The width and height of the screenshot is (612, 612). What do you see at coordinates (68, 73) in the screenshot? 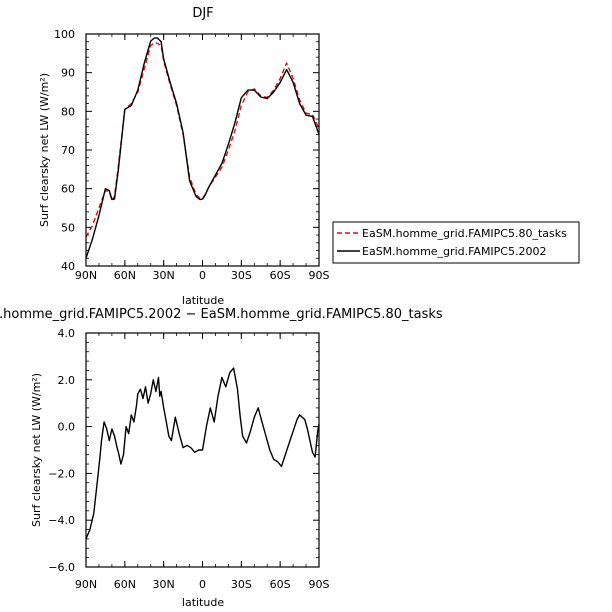
I see `y-tick-label: 90` at bounding box center [68, 73].